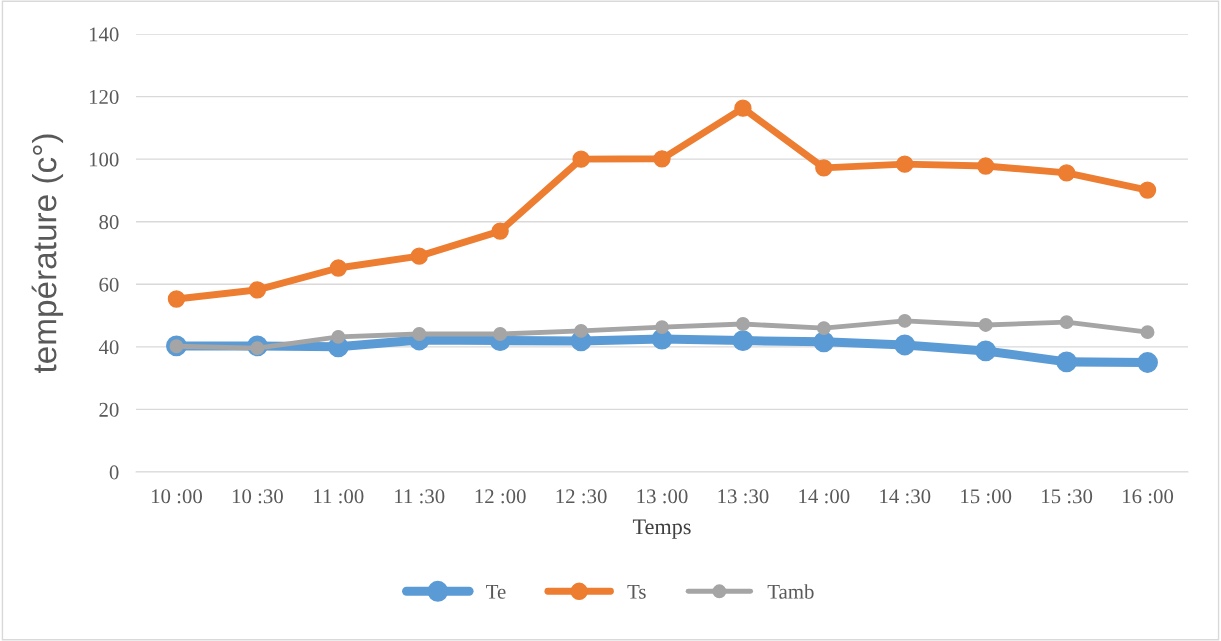  I want to click on x-tick-label: 14 :00, so click(824, 496).